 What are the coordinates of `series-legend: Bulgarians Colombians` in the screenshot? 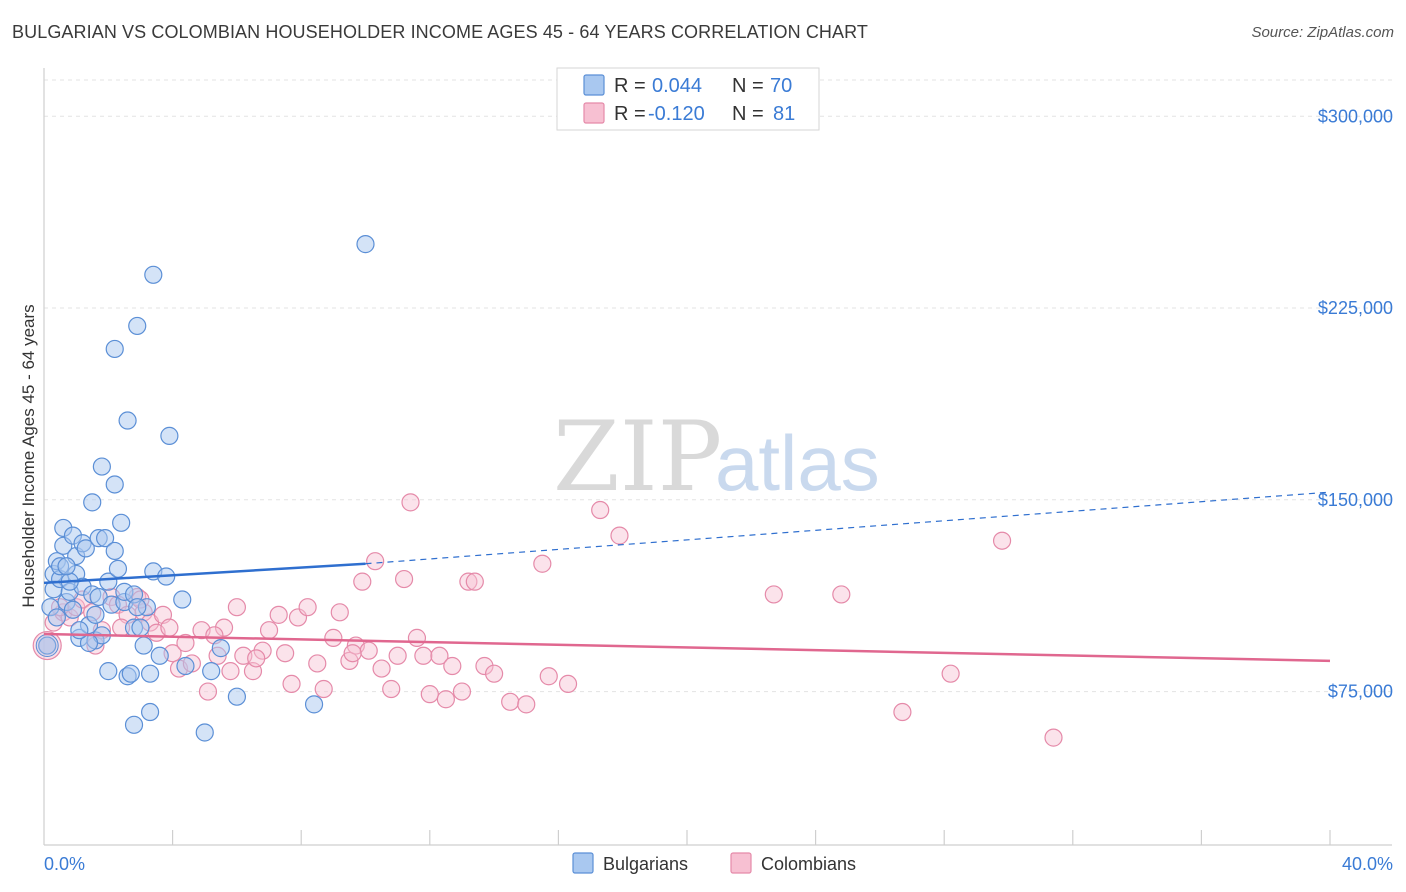 It's located at (714, 863).